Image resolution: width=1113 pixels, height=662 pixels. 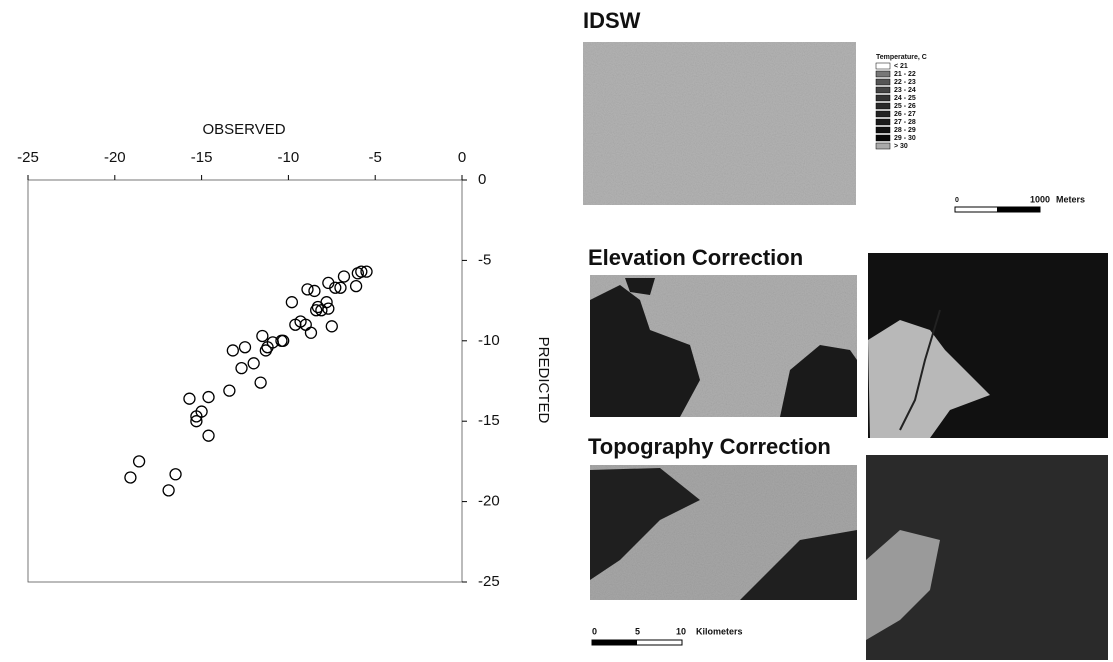 I want to click on panel-title: Topography Correction, so click(x=709, y=446).